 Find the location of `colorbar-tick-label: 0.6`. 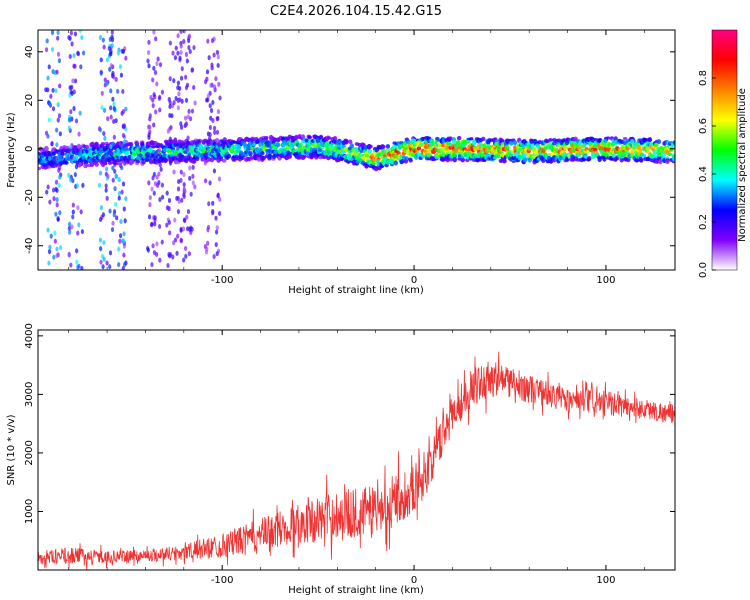

colorbar-tick-label: 0.6 is located at coordinates (703, 126).